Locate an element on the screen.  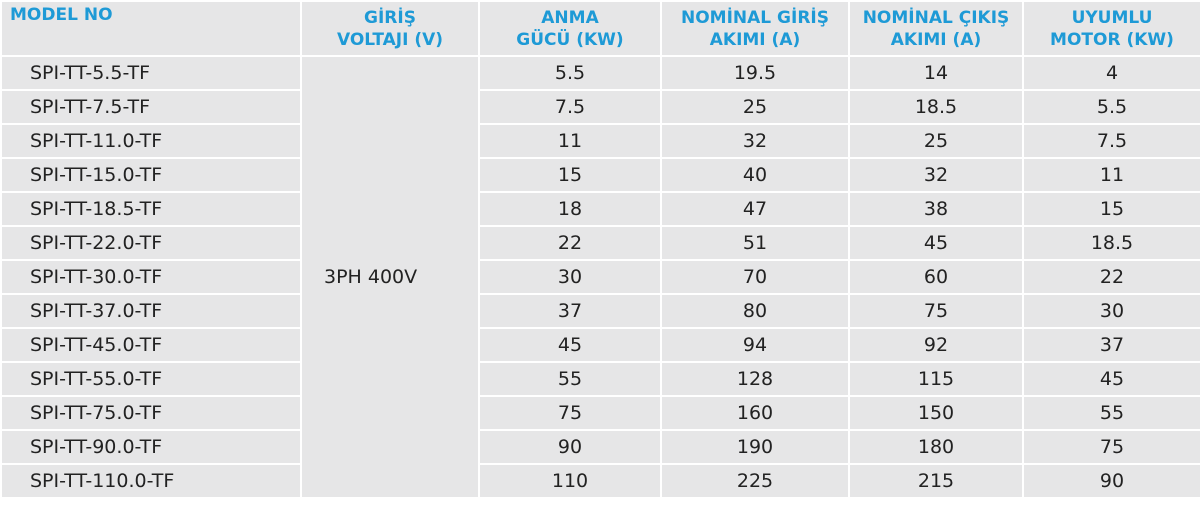
column-header: NOMİNAL ÇIKIŞ AKIMI (A) is located at coordinates (936, 28).